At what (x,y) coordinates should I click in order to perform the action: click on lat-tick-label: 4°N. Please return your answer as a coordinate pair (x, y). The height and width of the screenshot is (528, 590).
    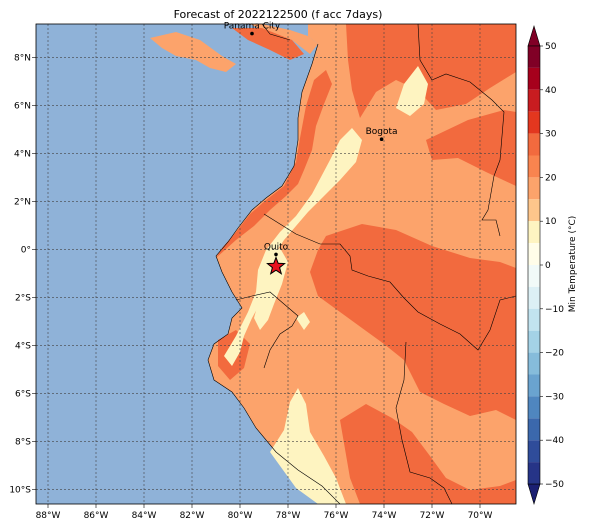
    Looking at the image, I should click on (22, 155).